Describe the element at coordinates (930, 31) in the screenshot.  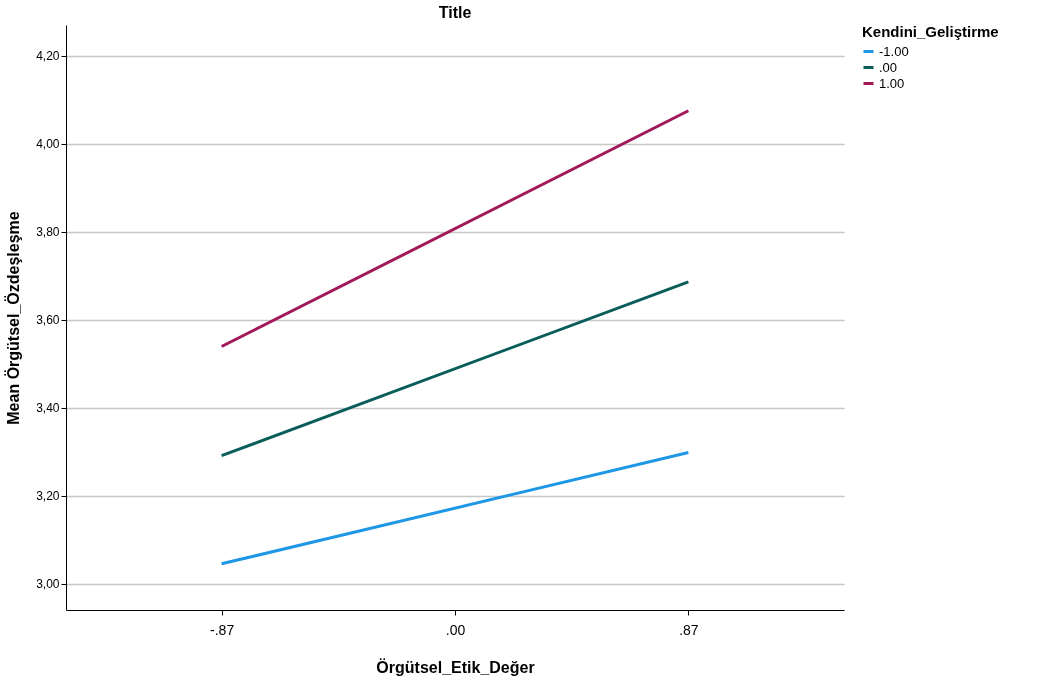
I see `legend-title: Kendini_Geliştirme` at that location.